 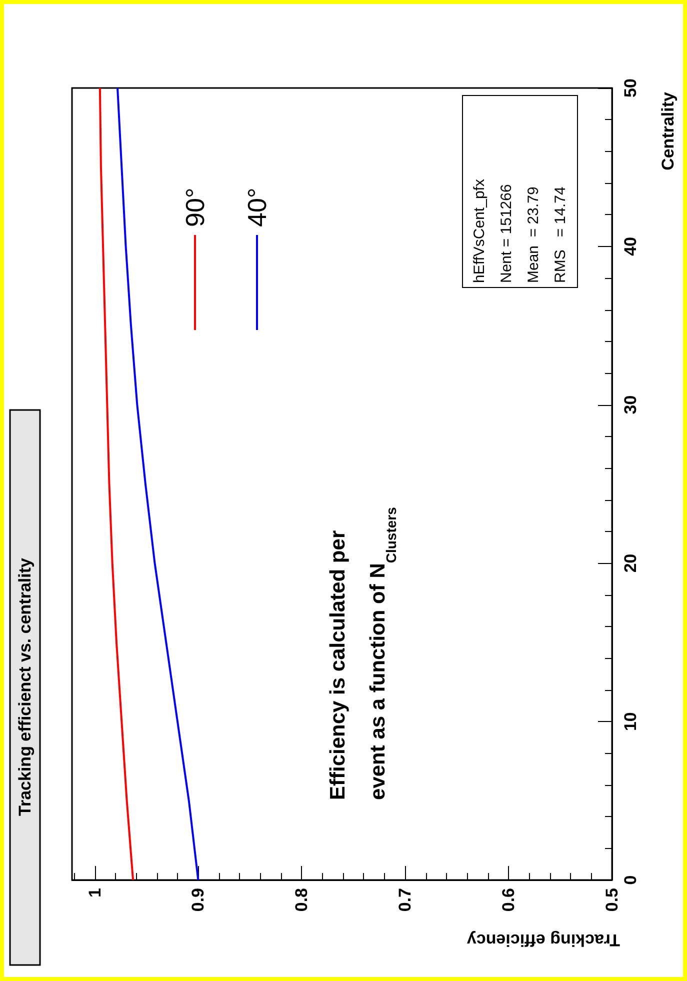 I want to click on y-axis-title: Centrality, so click(x=668, y=130).